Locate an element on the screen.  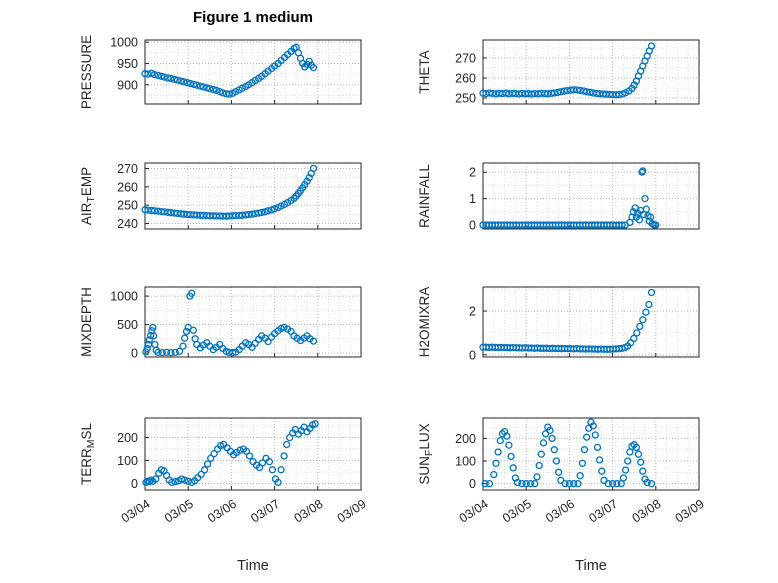
y-tick-label: 500 is located at coordinates (127, 325).